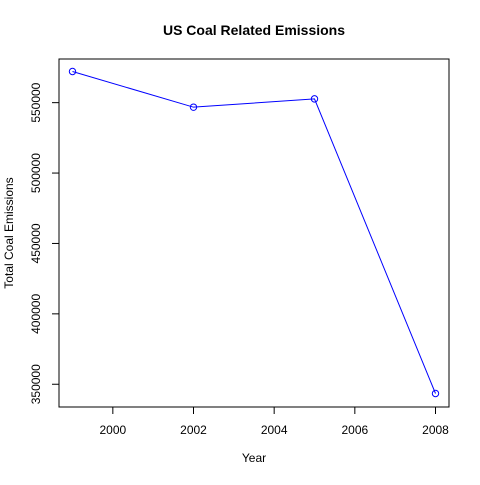 The width and height of the screenshot is (480, 485). I want to click on y-axis-label: Total Coal Emissions, so click(9, 232).